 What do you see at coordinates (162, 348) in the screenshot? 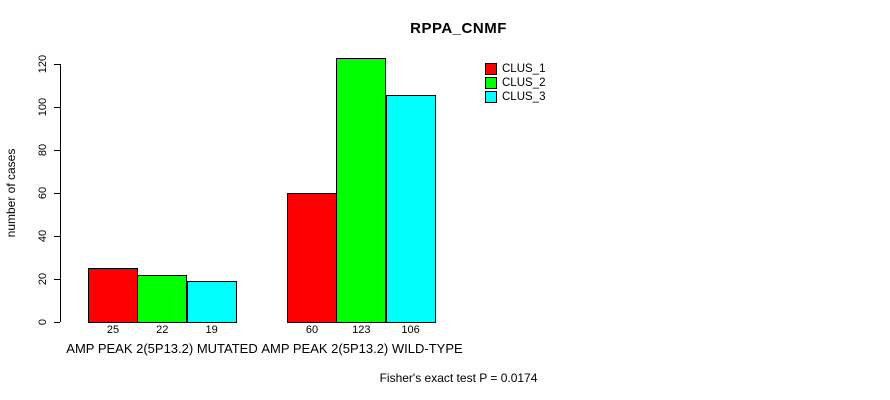
I see `x-category-label-mutated: AMP PEAK 2(5P13.2) MUTATED` at bounding box center [162, 348].